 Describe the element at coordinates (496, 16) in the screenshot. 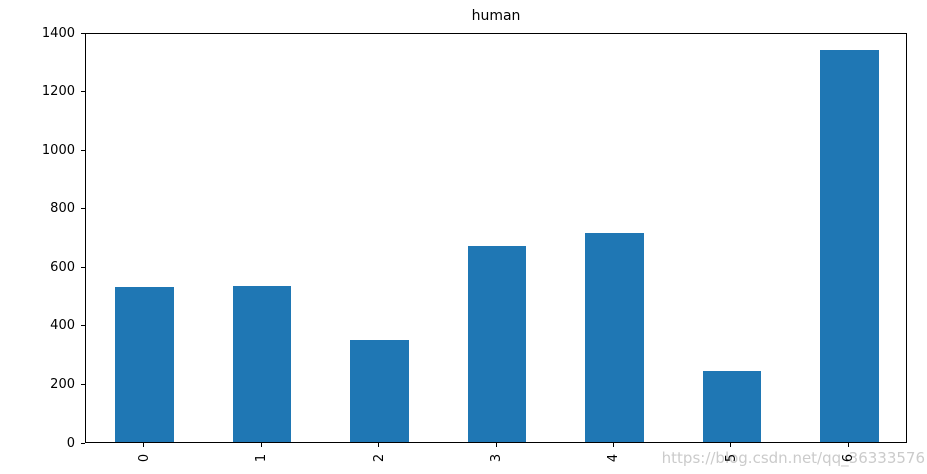

I see `chart-title: human` at that location.